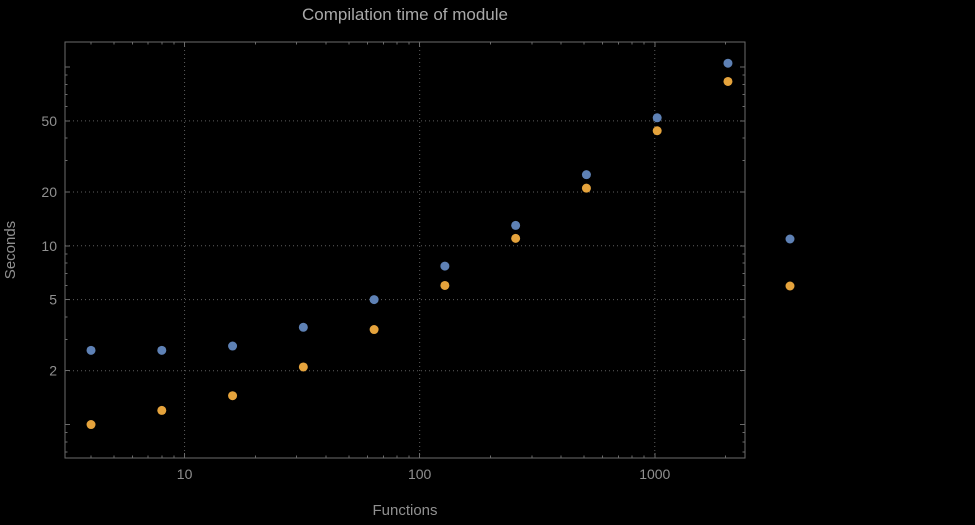 This screenshot has width=975, height=525. What do you see at coordinates (405, 14) in the screenshot?
I see `chart-title: Compilation time of module` at bounding box center [405, 14].